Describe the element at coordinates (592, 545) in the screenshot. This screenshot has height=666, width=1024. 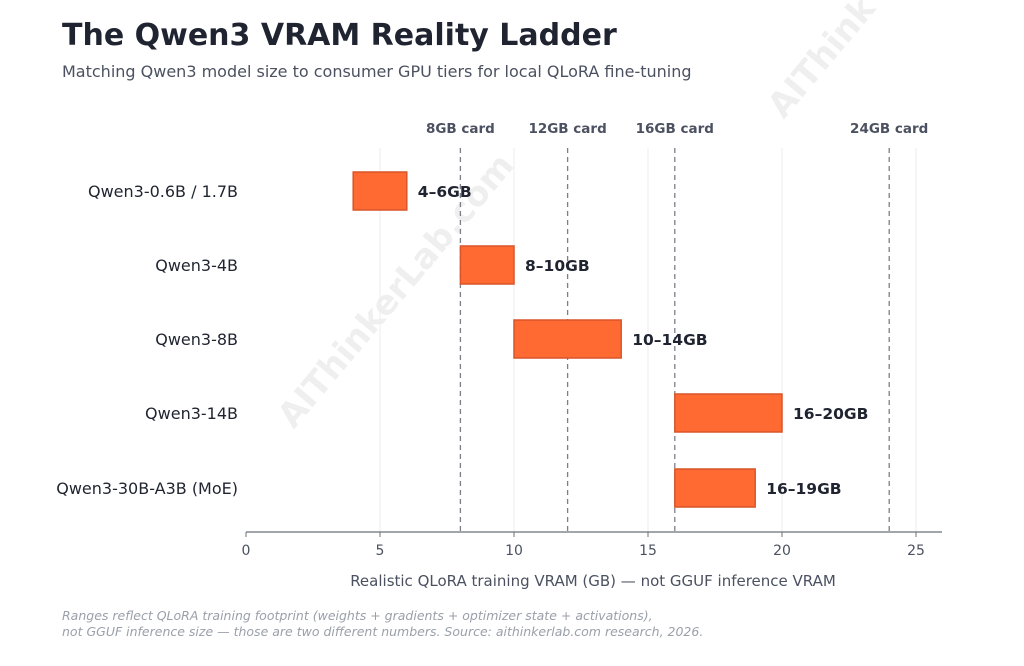
I see `x-axis: 0 5 10 15 20 25` at that location.